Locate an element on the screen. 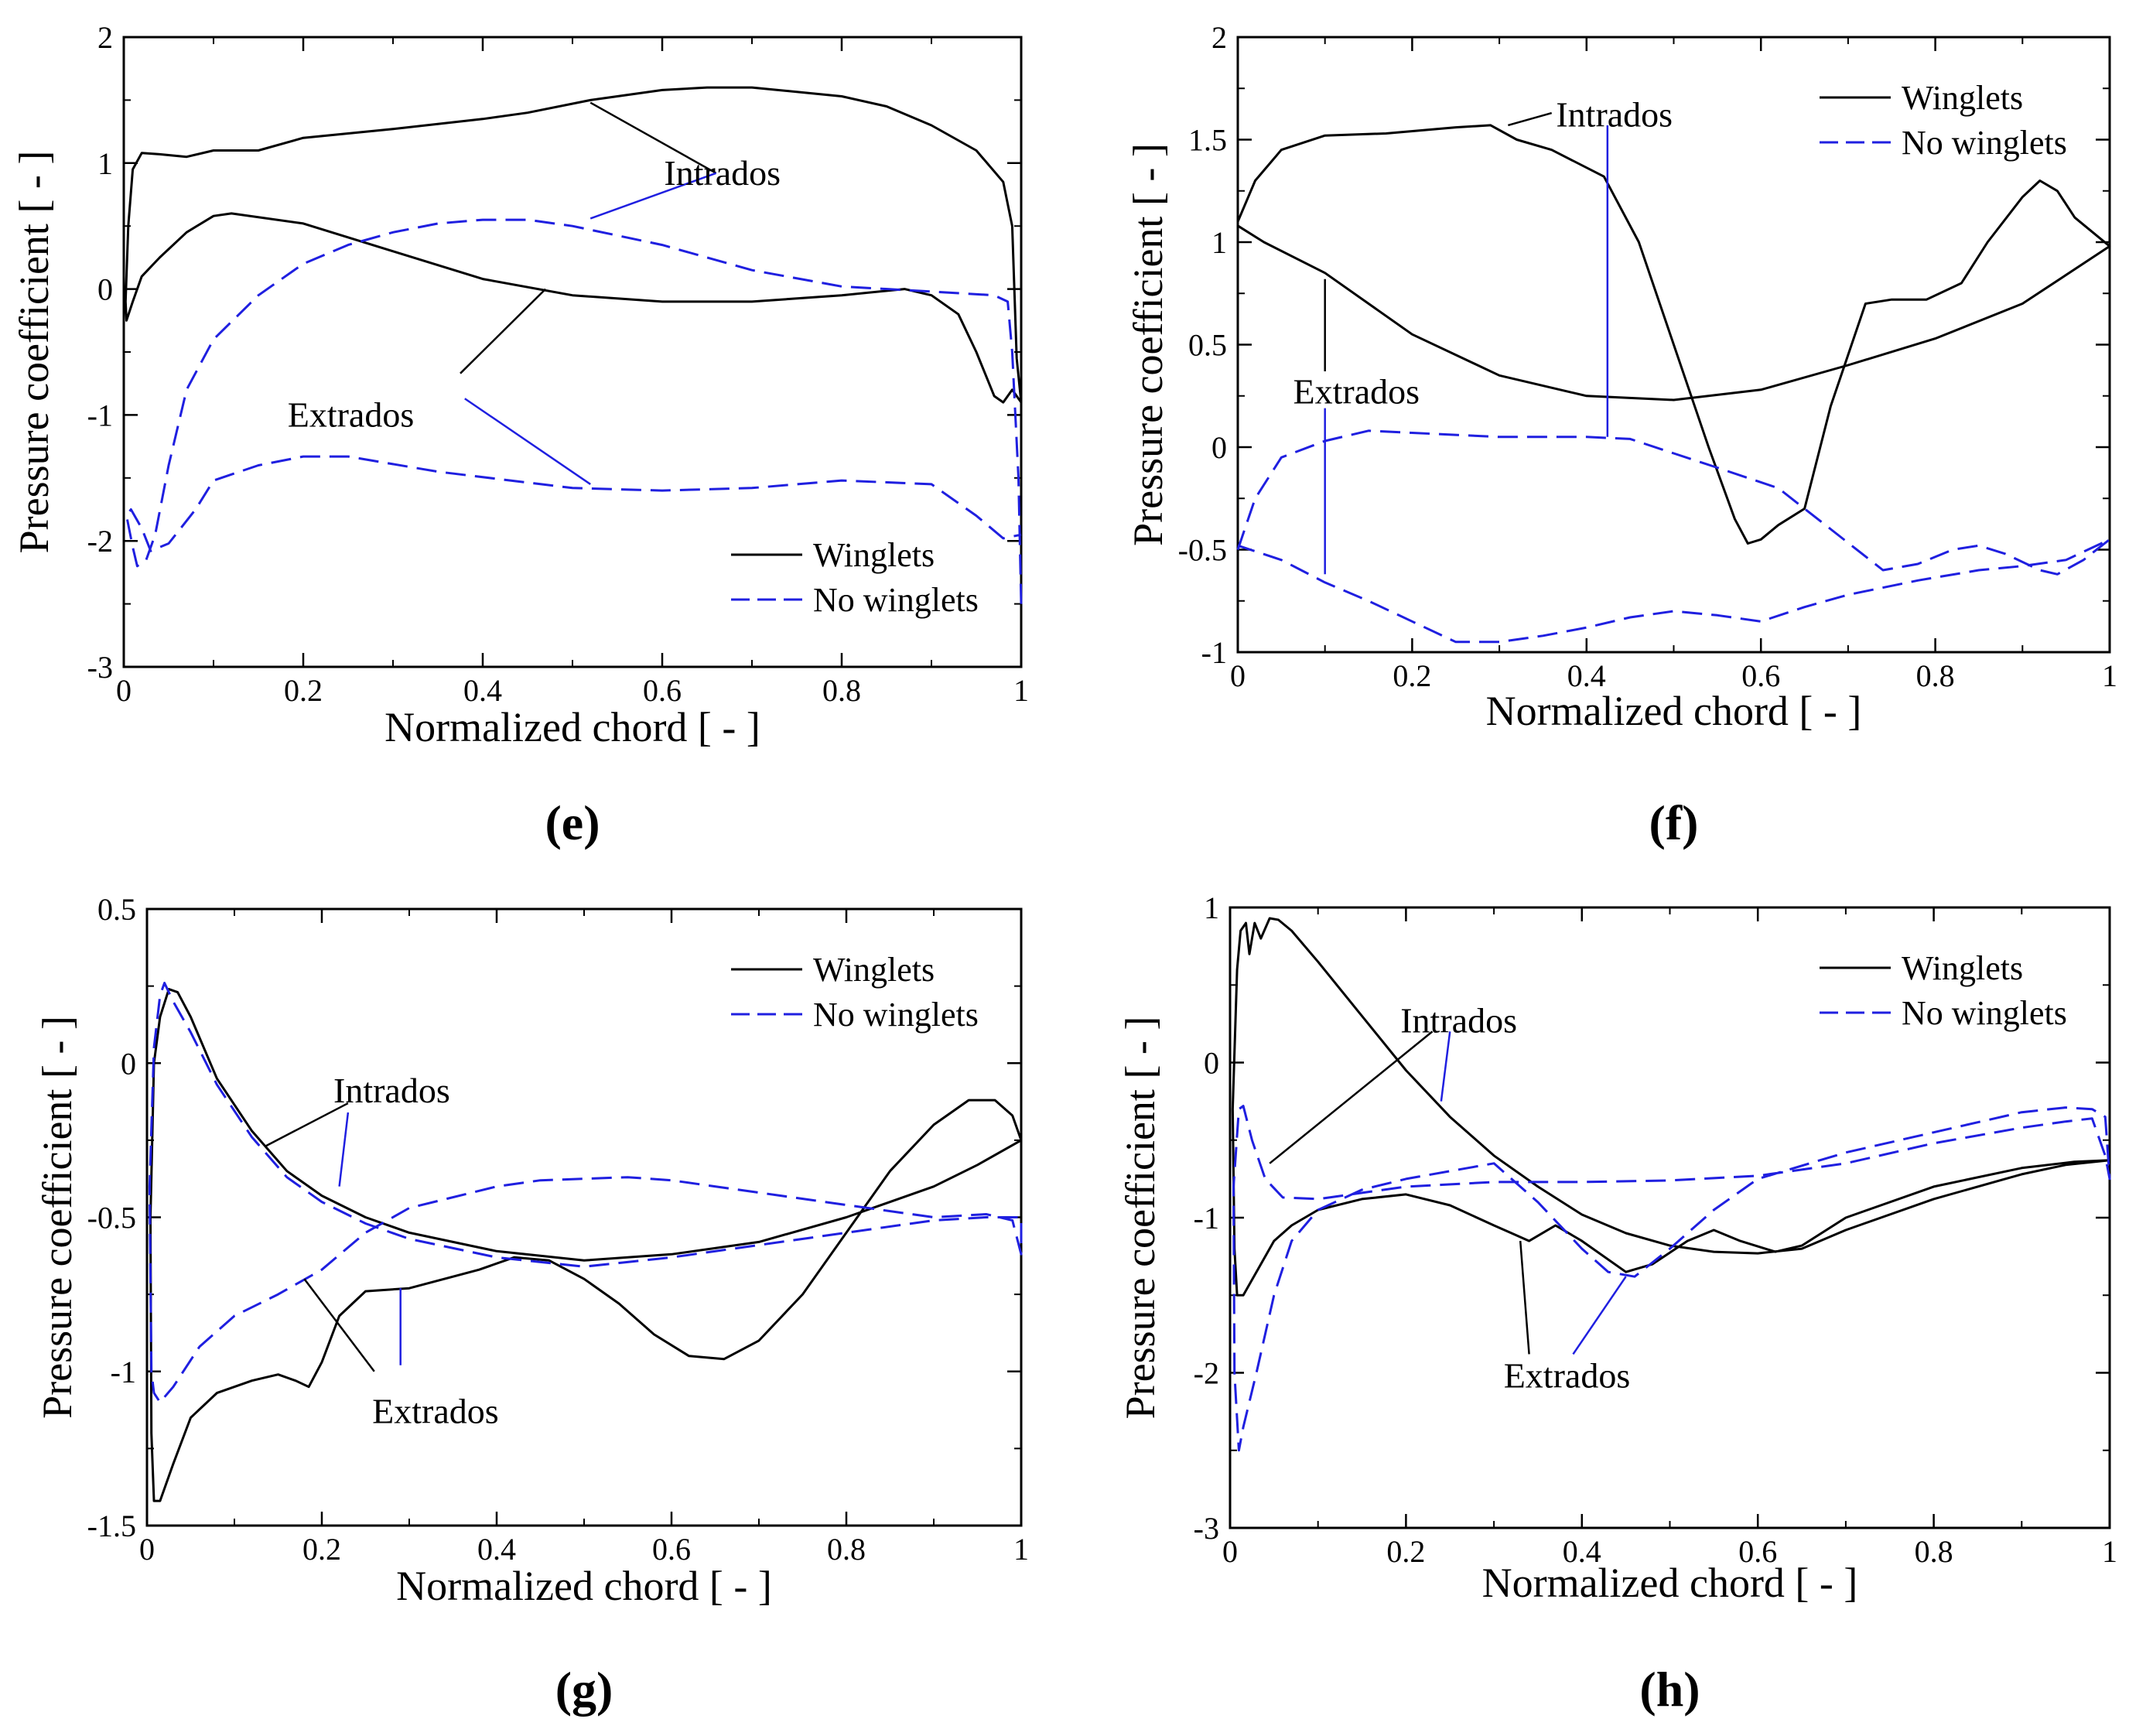 The height and width of the screenshot is (1736, 2129). panel-tag: (g) is located at coordinates (584, 1689).